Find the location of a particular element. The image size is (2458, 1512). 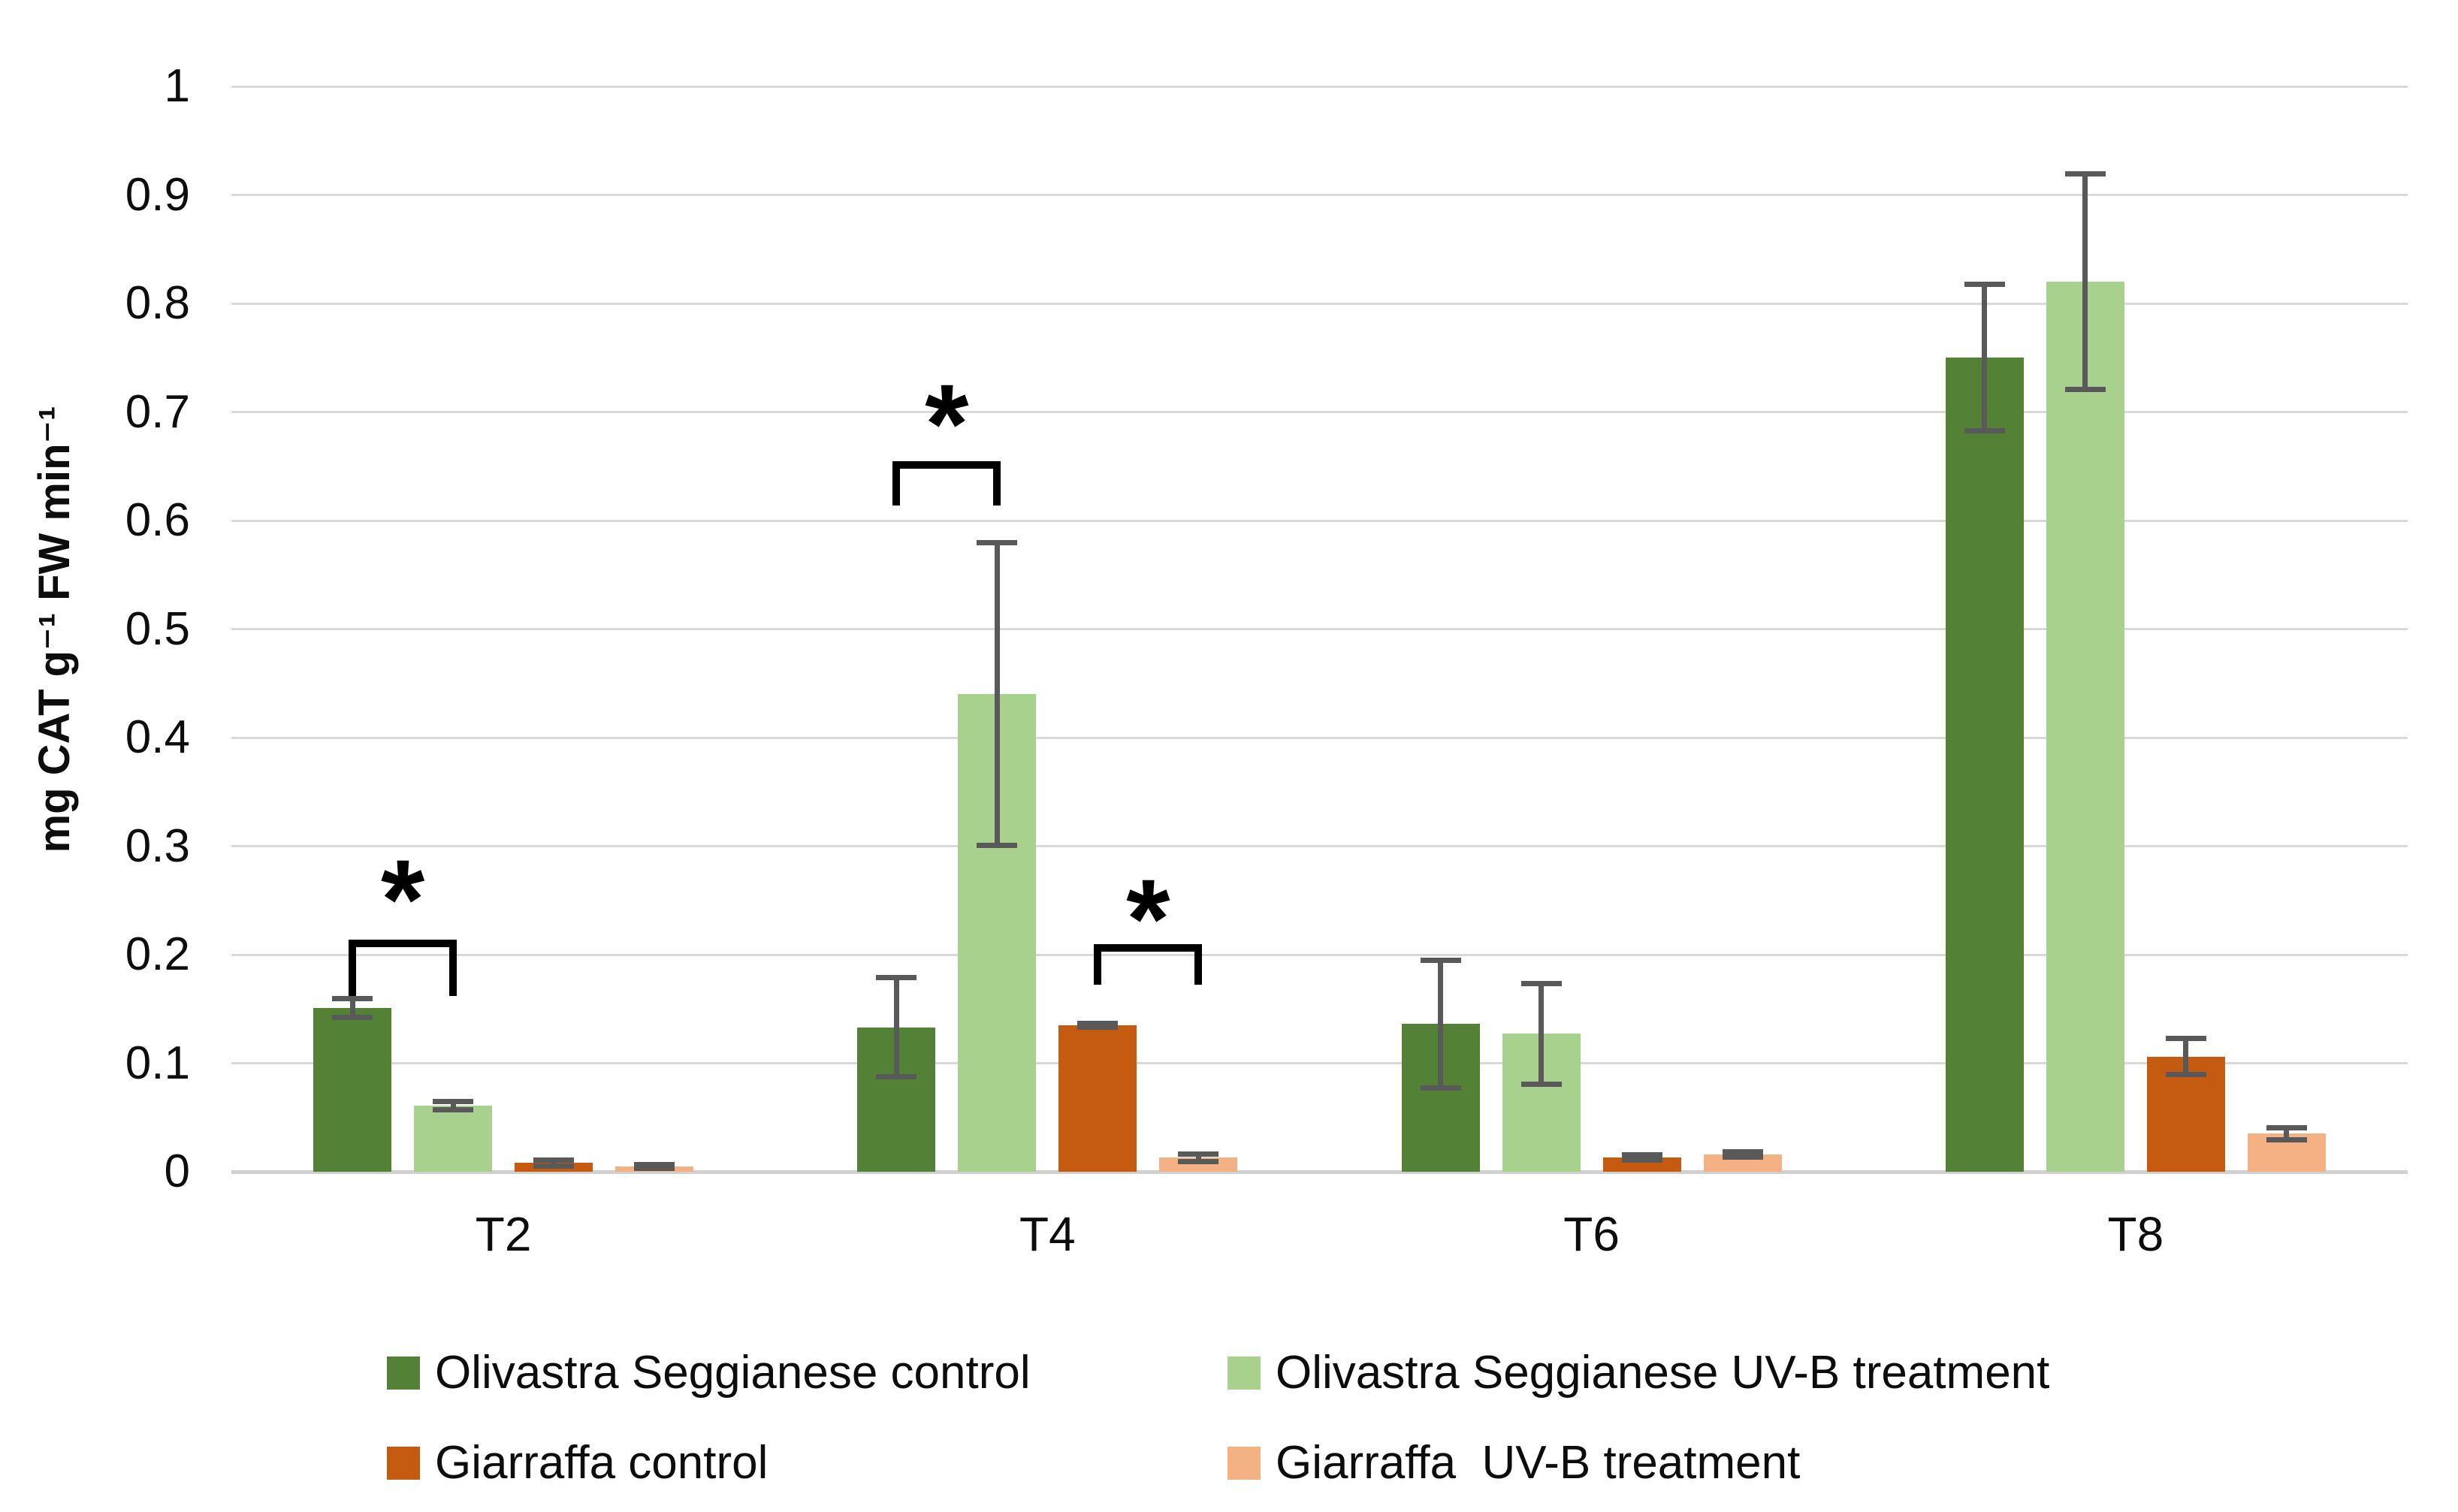

x-axis-baseline is located at coordinates (1320, 1171).